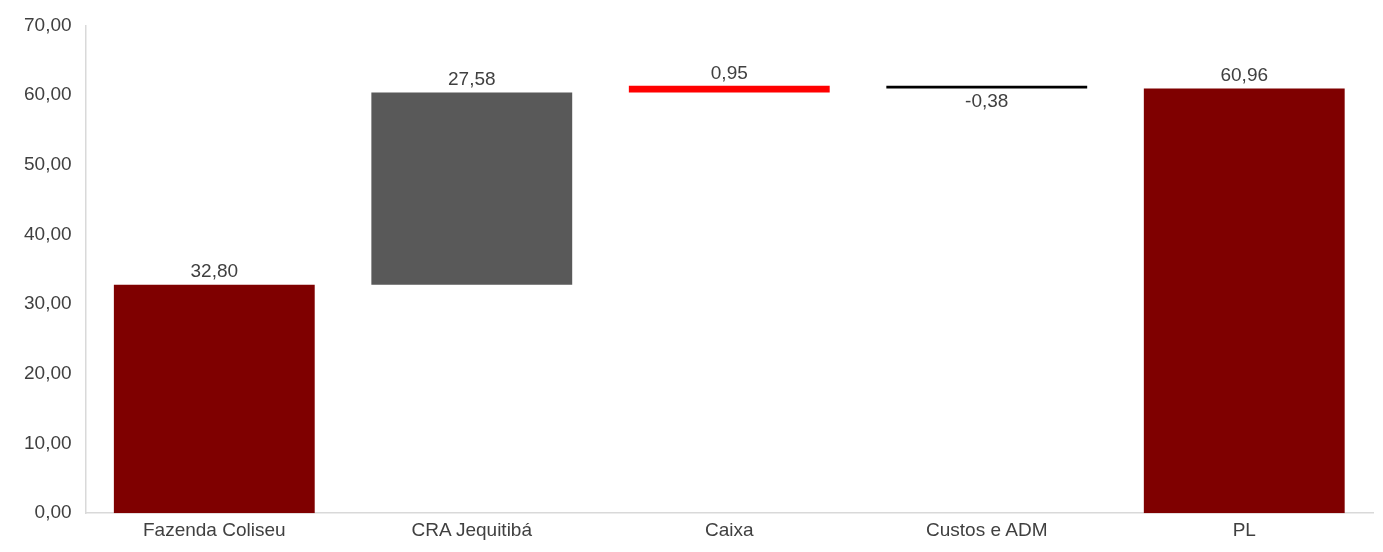 Image resolution: width=1383 pixels, height=552 pixels. I want to click on data-label: 27,58, so click(472, 79).